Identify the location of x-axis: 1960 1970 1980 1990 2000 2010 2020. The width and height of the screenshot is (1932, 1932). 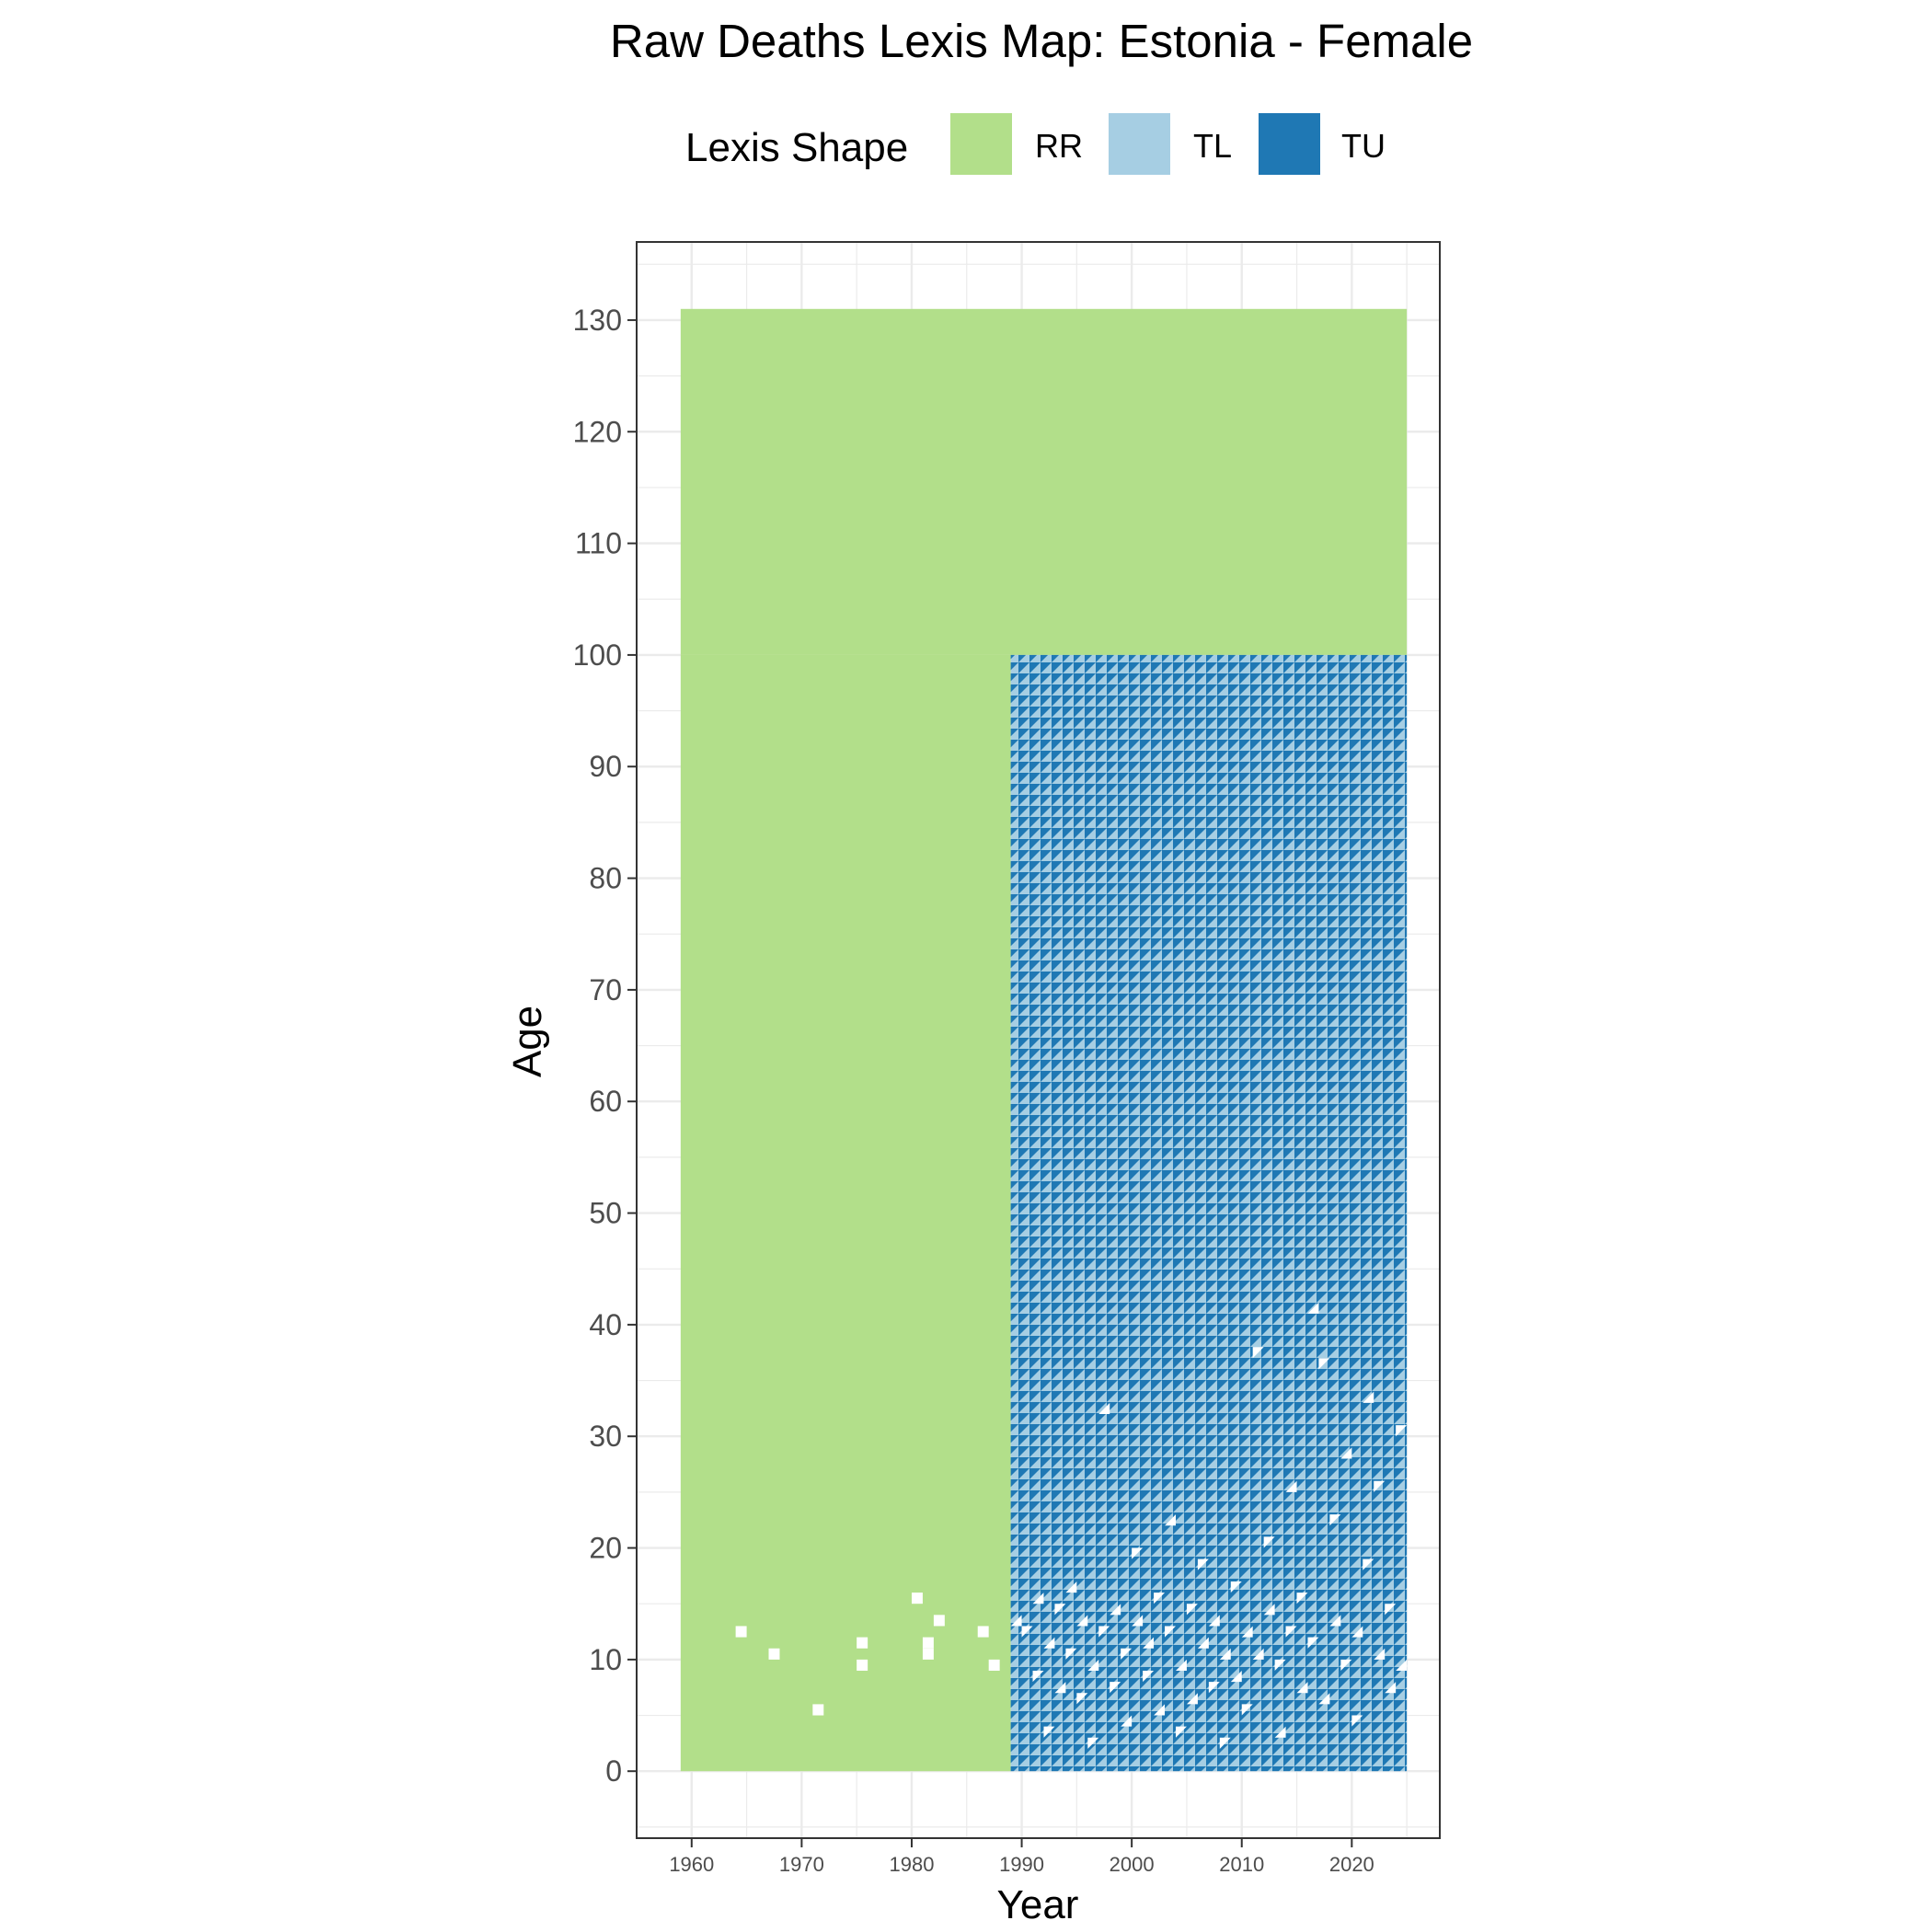
(1021, 1857).